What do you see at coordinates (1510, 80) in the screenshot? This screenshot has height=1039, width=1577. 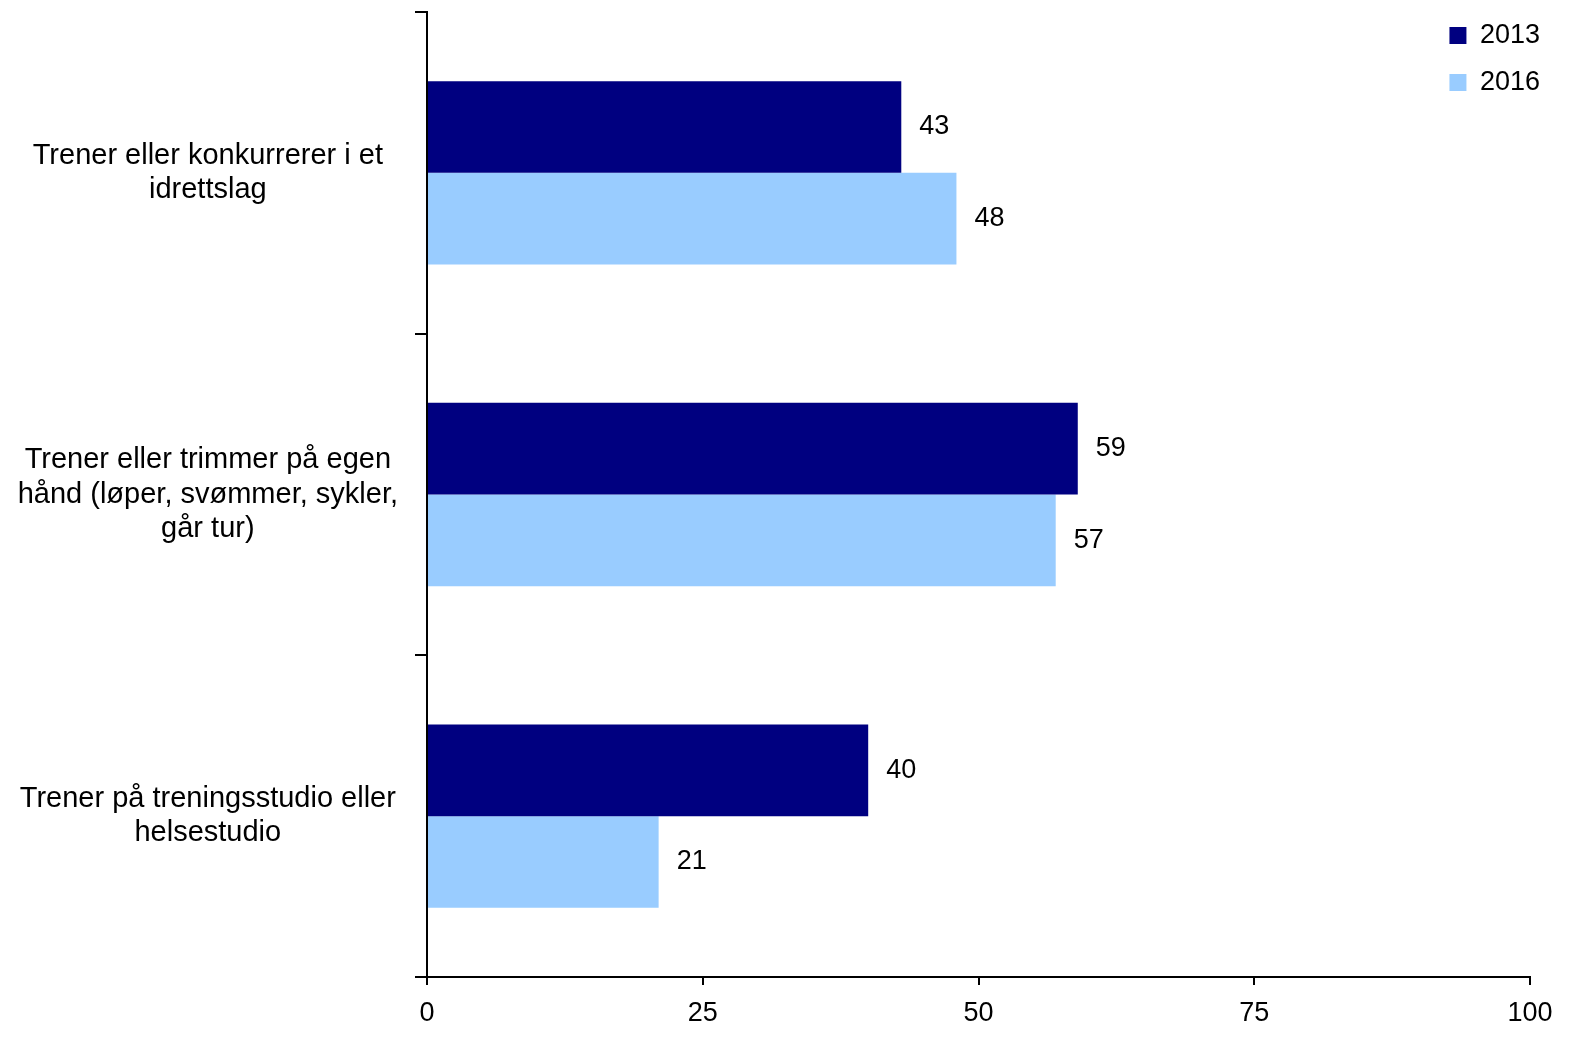 I see `legend-label: 2016` at bounding box center [1510, 80].